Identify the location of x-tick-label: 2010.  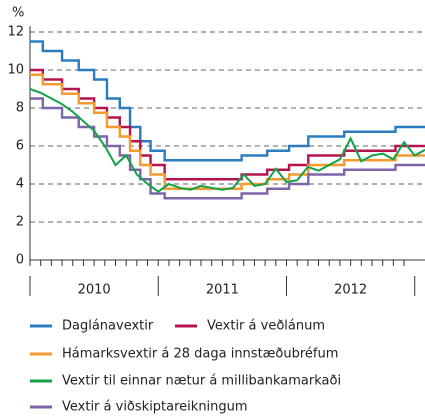
(94, 290).